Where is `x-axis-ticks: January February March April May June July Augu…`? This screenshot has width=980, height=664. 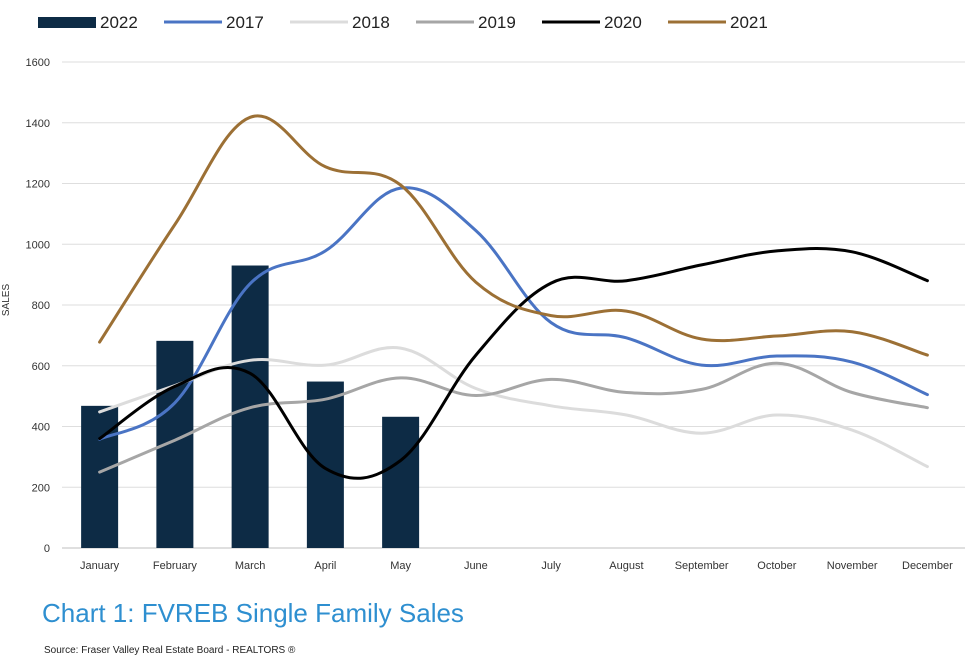 x-axis-ticks: January February March April May June July Augu… is located at coordinates (516, 566).